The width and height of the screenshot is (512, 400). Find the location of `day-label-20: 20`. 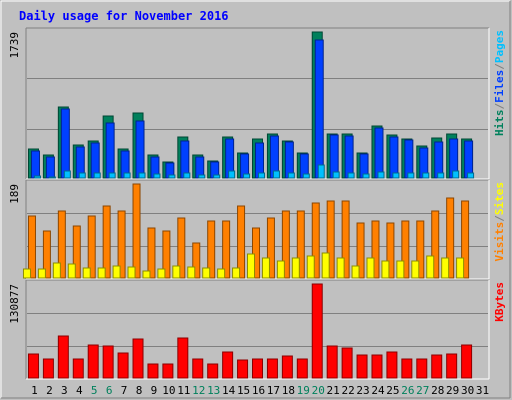

day-label-20: 20 is located at coordinates (318, 390).